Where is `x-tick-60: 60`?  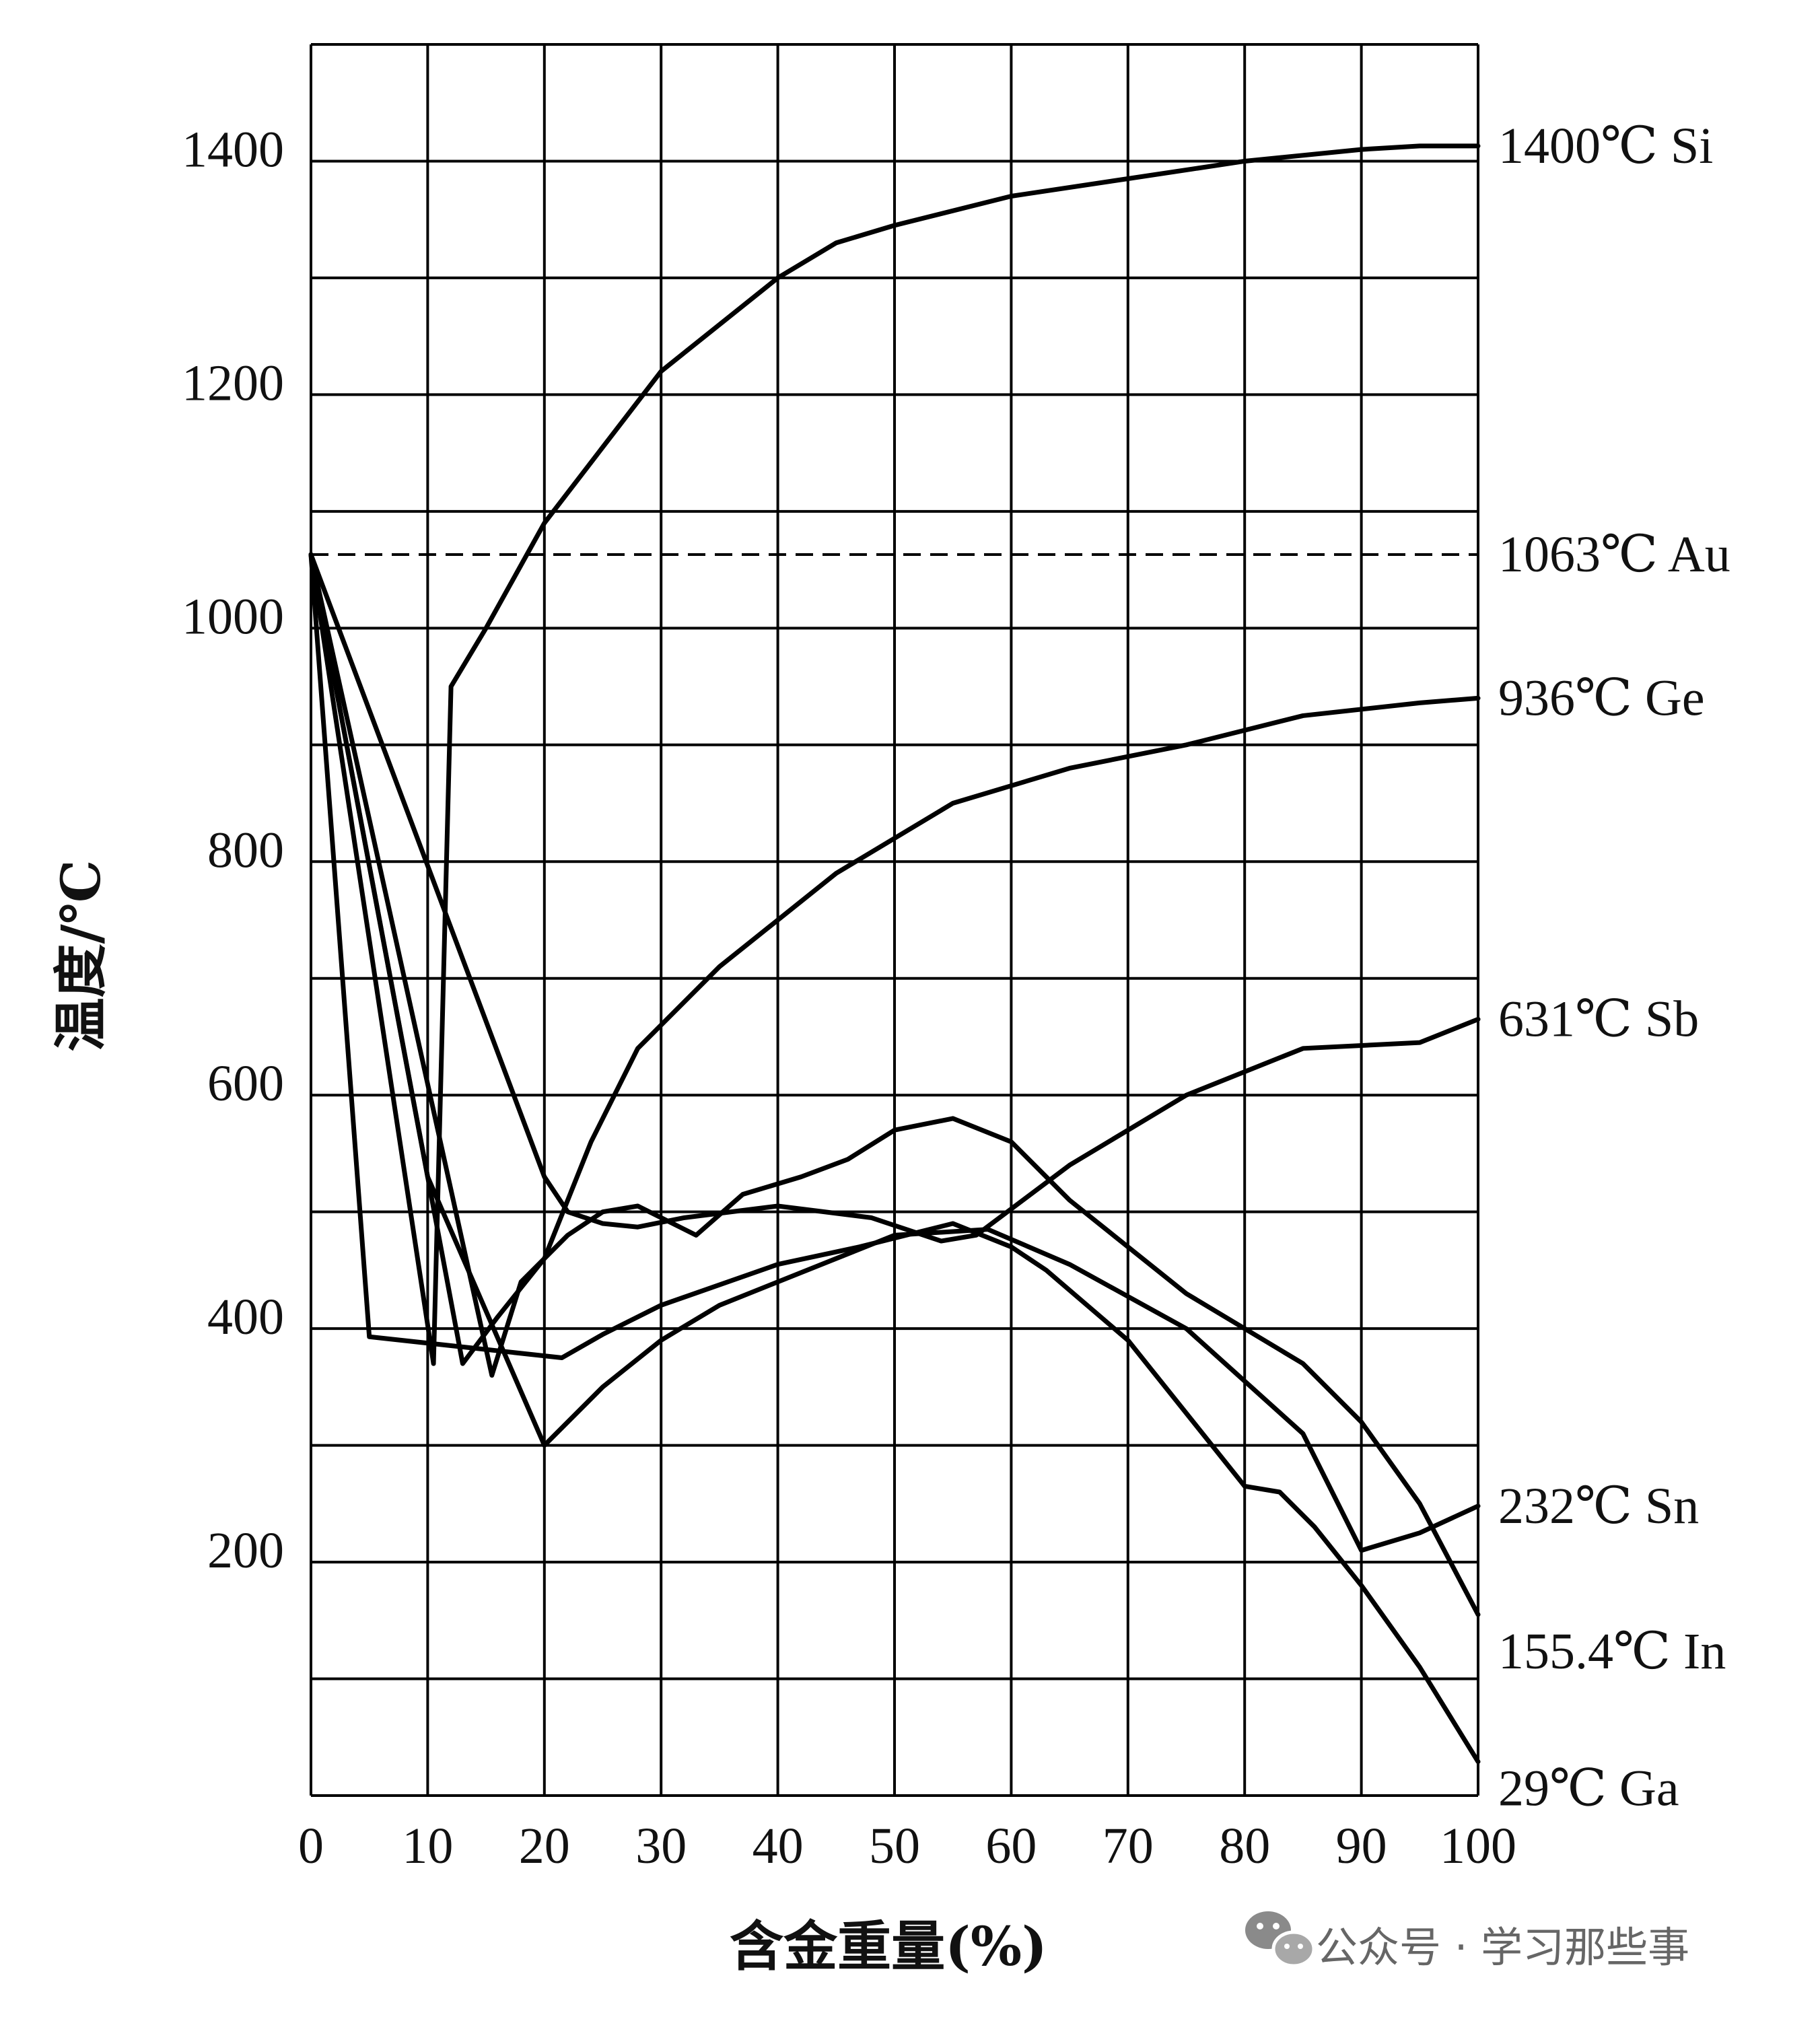
x-tick-60: 60 is located at coordinates (1011, 1846).